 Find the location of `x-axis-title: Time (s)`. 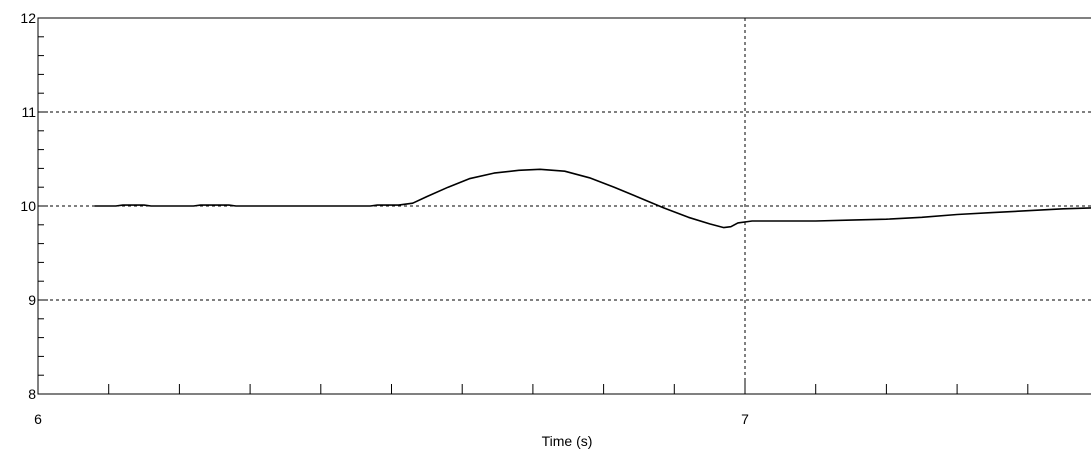

x-axis-title: Time (s) is located at coordinates (567, 441).